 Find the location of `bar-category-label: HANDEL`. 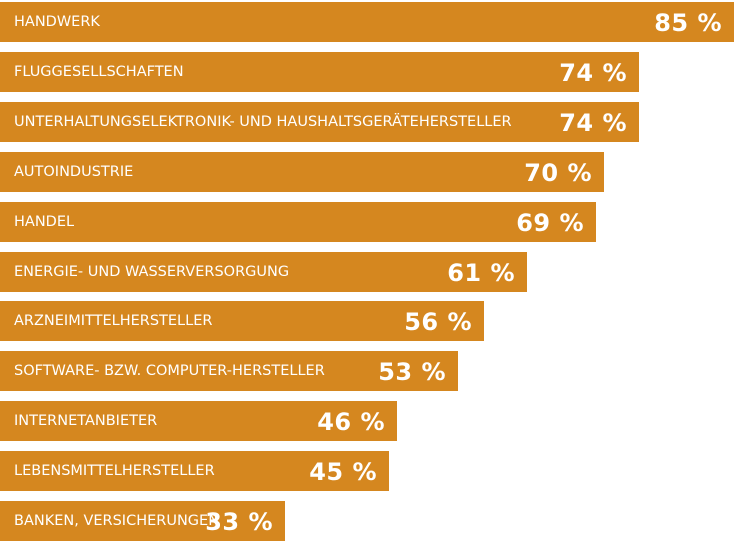

bar-category-label: HANDEL is located at coordinates (44, 221).